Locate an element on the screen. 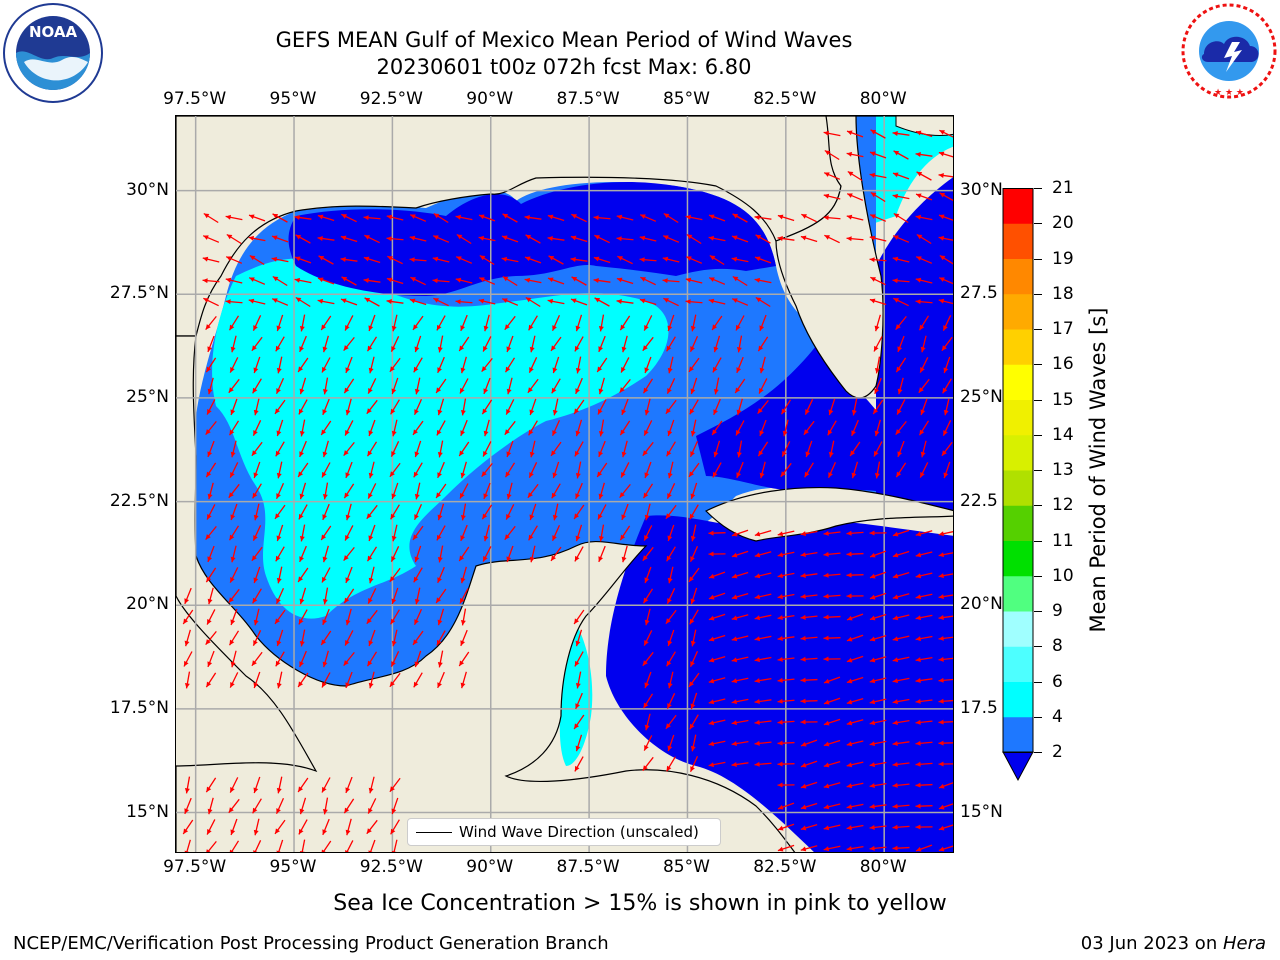 The height and width of the screenshot is (960, 1280). lon-label-bottom: 90°W is located at coordinates (490, 867).